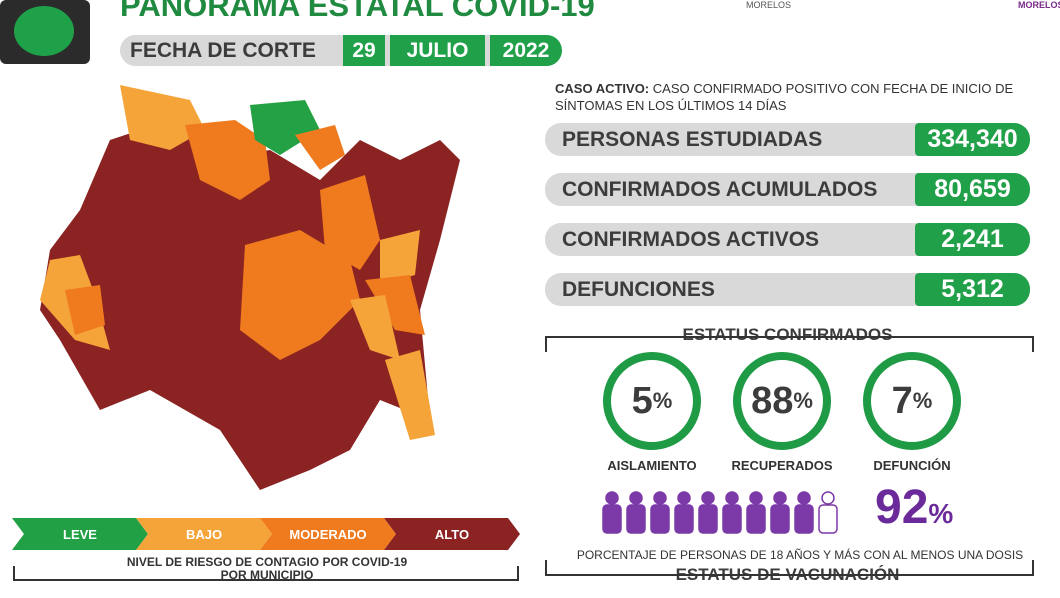 Image resolution: width=1060 pixels, height=598 pixels. What do you see at coordinates (941, 513) in the screenshot?
I see `vaccination-unit: %` at bounding box center [941, 513].